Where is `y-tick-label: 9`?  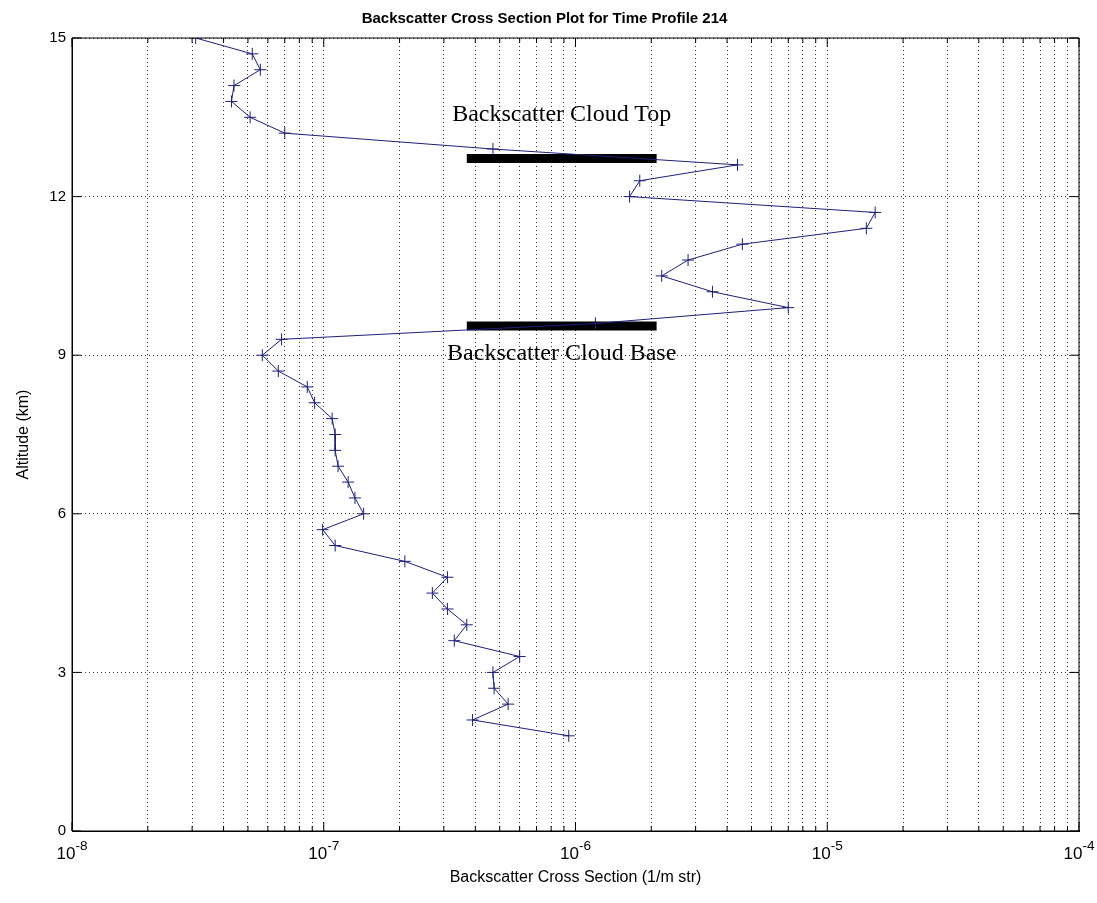
y-tick-label: 9 is located at coordinates (61, 354).